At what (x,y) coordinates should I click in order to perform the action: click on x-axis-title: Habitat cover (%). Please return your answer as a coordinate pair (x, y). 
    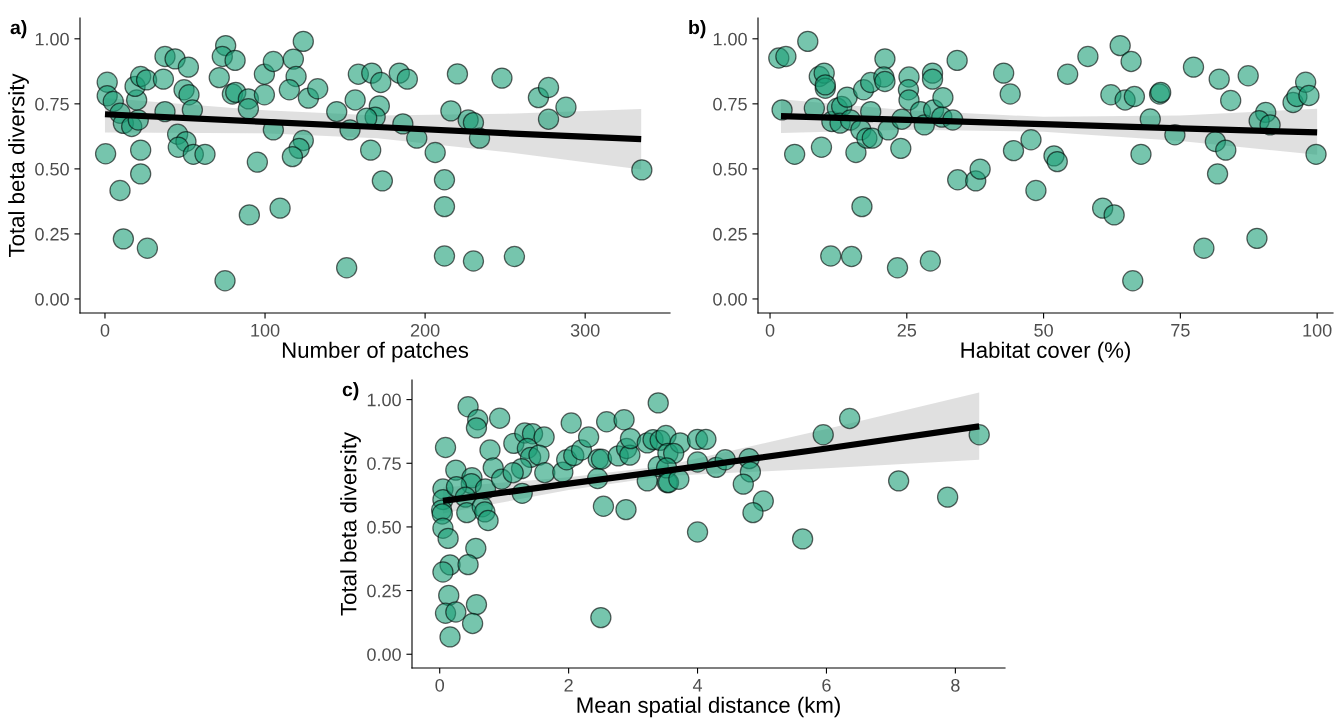
    Looking at the image, I should click on (1045, 352).